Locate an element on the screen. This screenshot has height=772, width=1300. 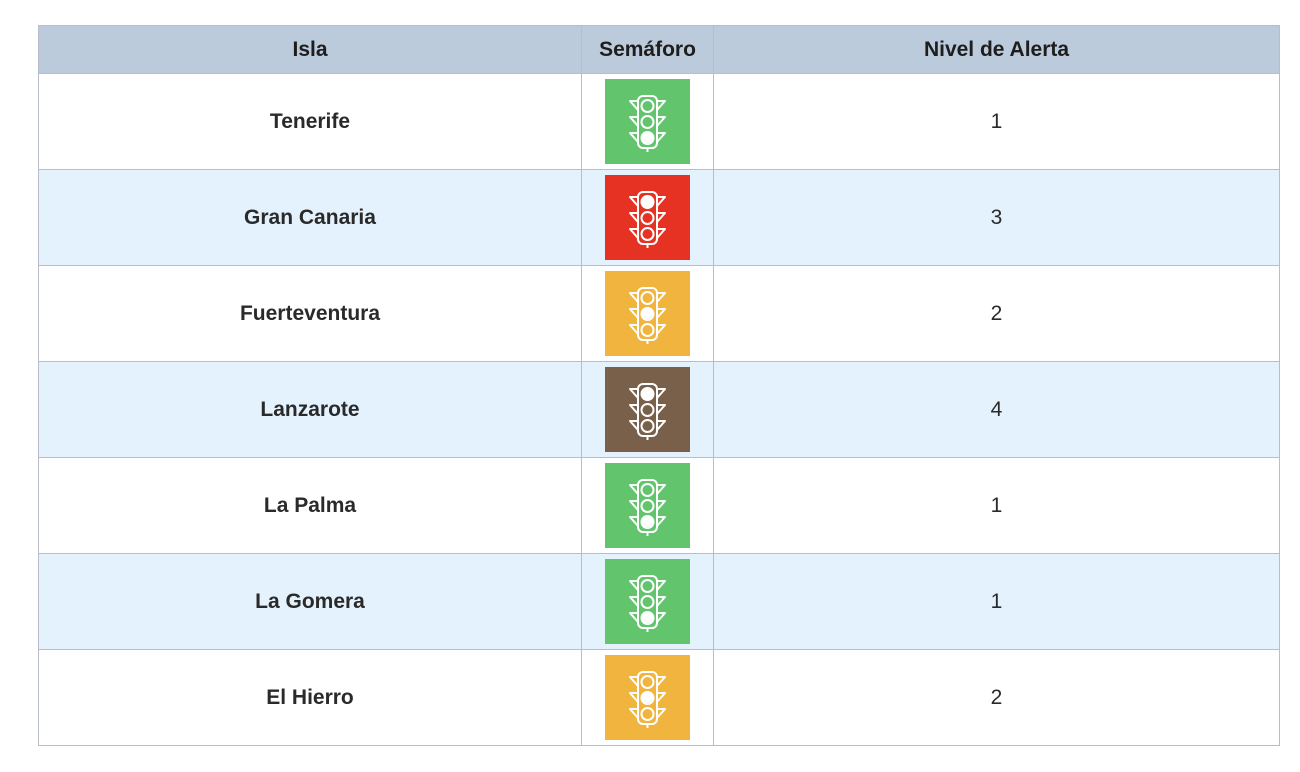
isla-cell: El Hierro is located at coordinates (310, 697).